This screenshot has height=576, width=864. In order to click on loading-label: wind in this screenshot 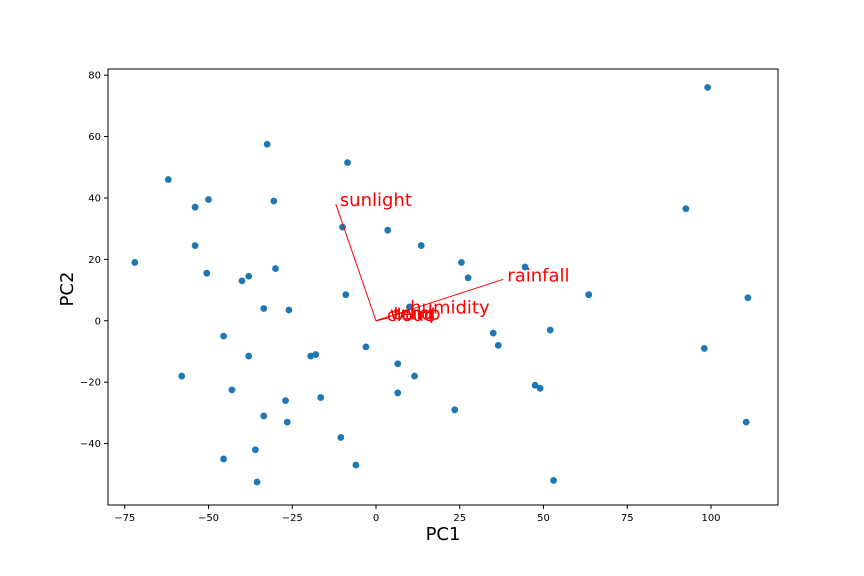, I will do `click(411, 314)`.